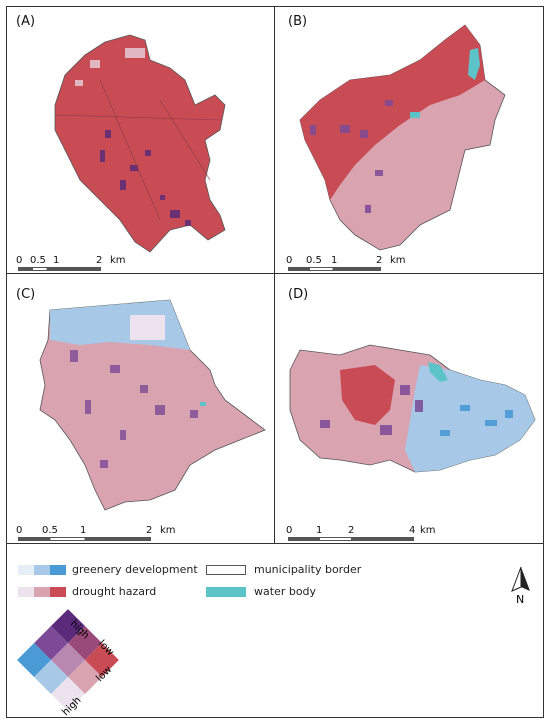 This screenshot has width=550, height=724. What do you see at coordinates (520, 585) in the screenshot?
I see `north-arrow-icon: N` at bounding box center [520, 585].